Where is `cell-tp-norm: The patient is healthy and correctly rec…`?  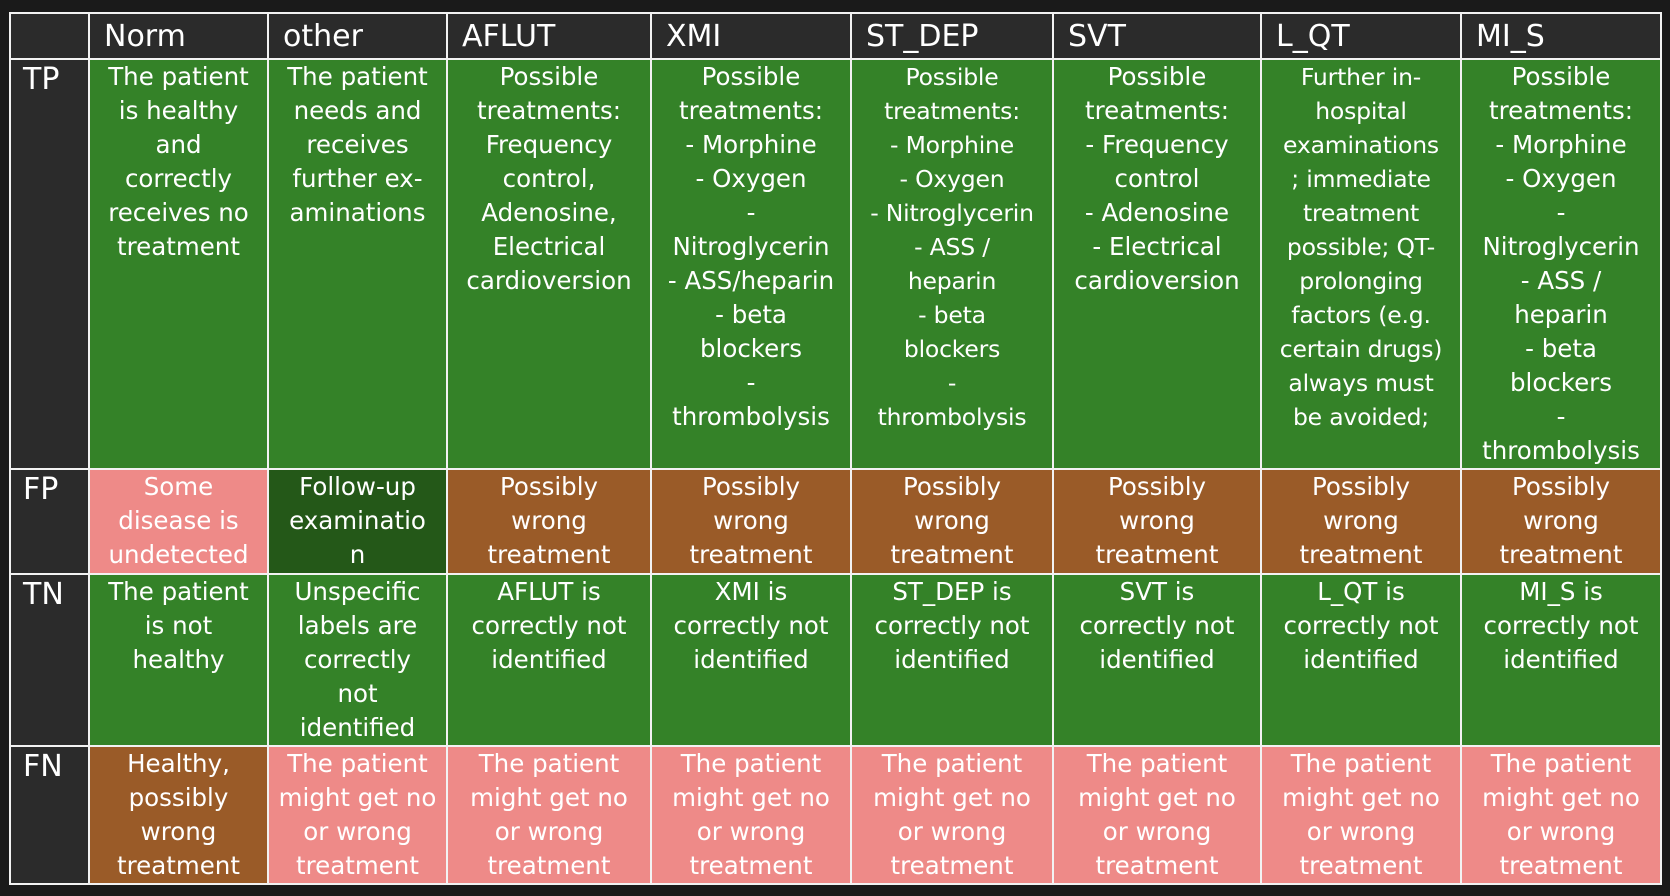
cell-tp-norm: The patient is healthy and correctly rec… is located at coordinates (178, 264).